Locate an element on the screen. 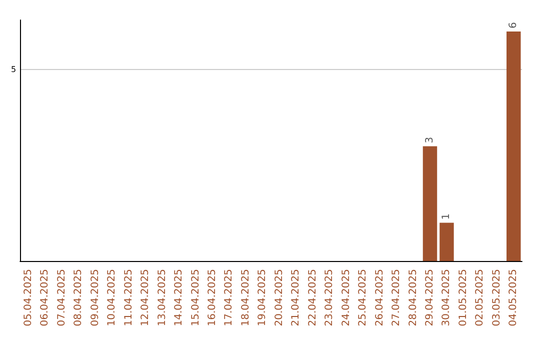 The height and width of the screenshot is (340, 540). x-tick-label: 30.04.2025 is located at coordinates (446, 297).